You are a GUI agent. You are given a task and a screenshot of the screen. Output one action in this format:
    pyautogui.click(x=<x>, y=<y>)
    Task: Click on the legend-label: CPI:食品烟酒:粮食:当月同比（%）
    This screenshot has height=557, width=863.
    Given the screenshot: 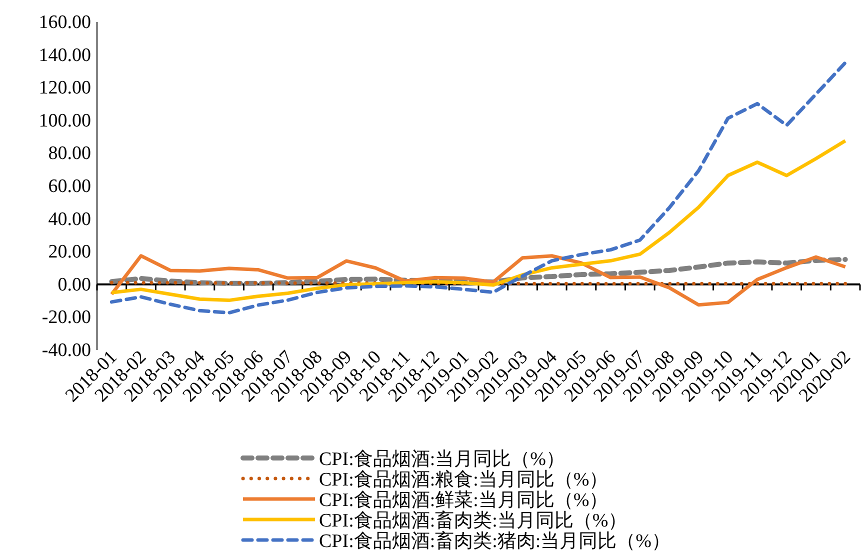 What is the action you would take?
    pyautogui.click(x=463, y=480)
    